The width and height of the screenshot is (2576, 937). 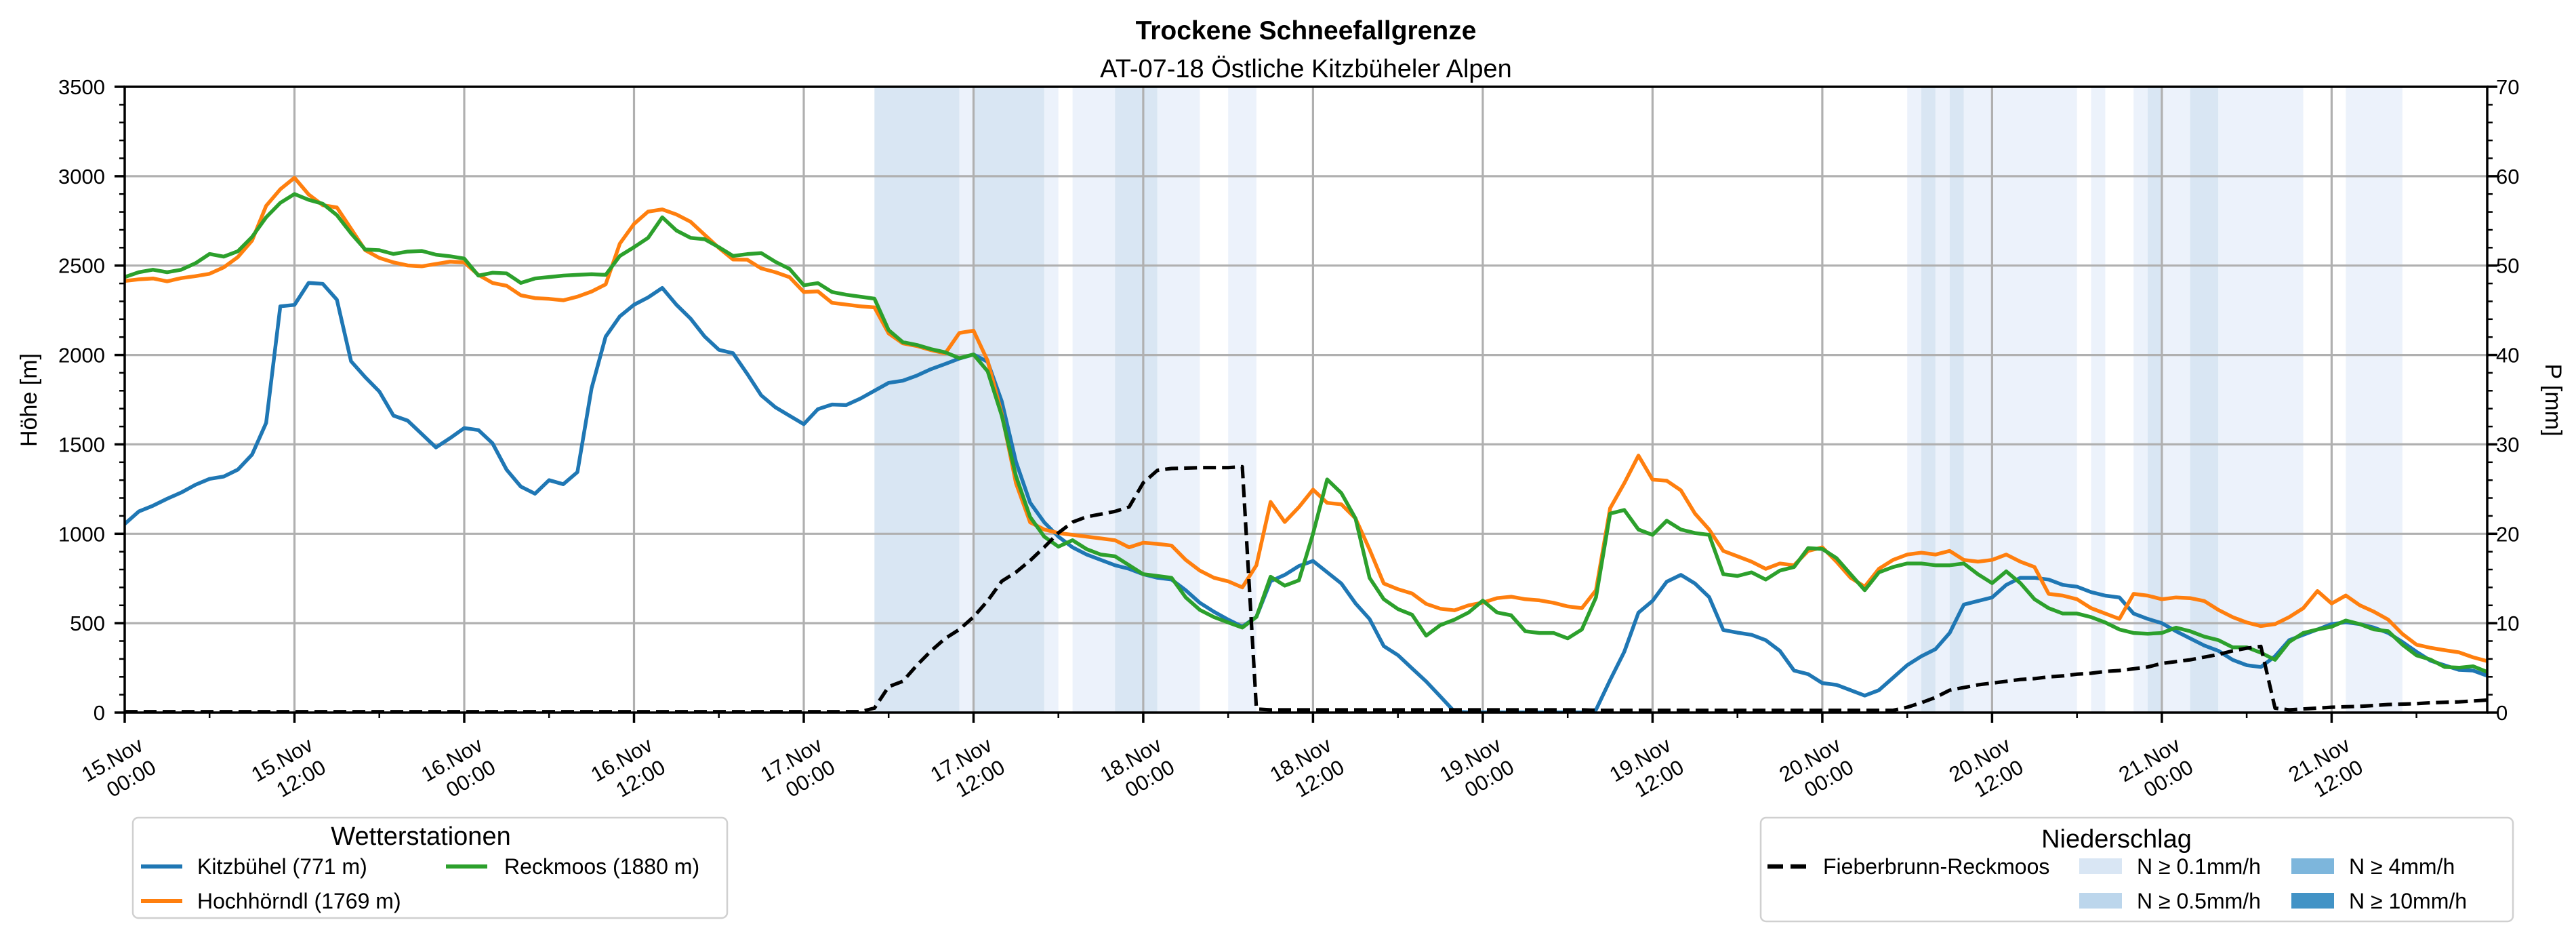 What do you see at coordinates (2116, 839) in the screenshot?
I see `svg-text: Niederschlag` at bounding box center [2116, 839].